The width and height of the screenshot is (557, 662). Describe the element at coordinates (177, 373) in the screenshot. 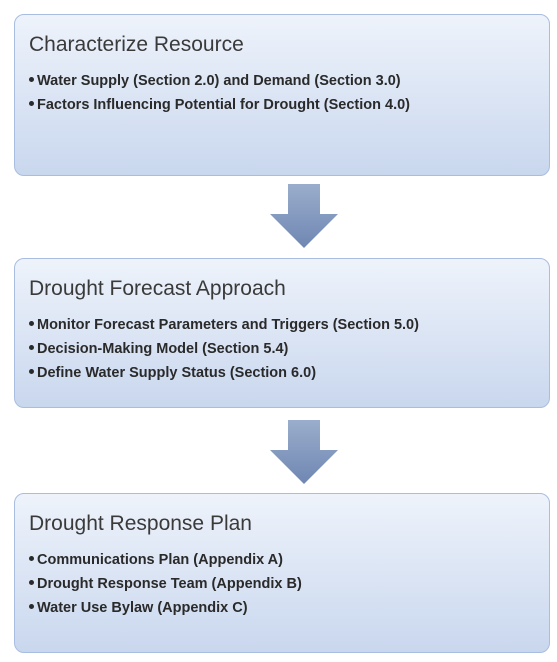

I see `bullet-text: Define Water Supply Status (Section 6.0)` at that location.